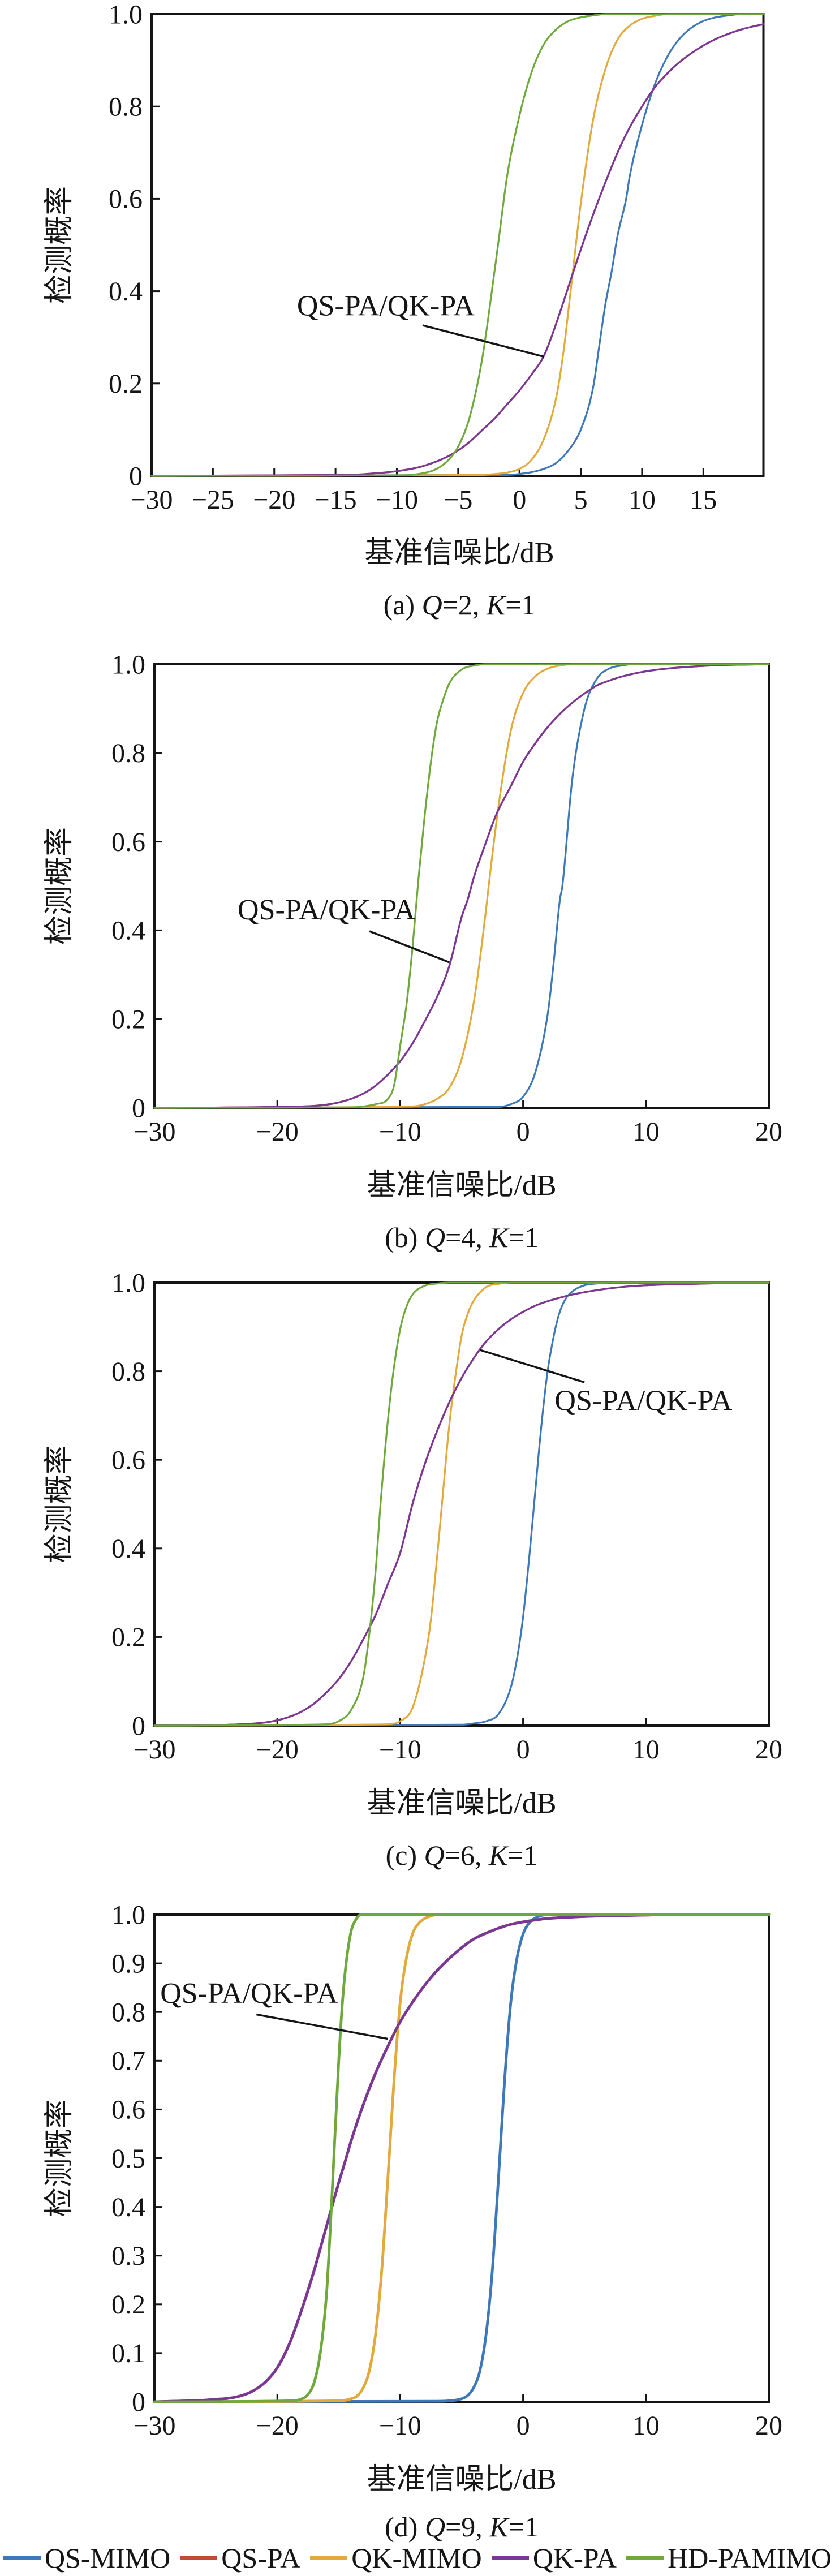 Image resolution: width=835 pixels, height=2576 pixels. I want to click on x-tick-label-a: −20, so click(274, 500).